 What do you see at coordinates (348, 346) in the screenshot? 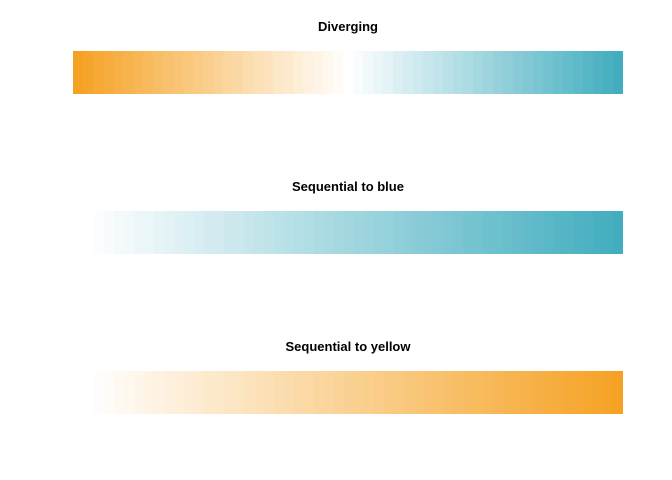
I see `palette-title-sequential-yellow: Sequential to yellow` at bounding box center [348, 346].